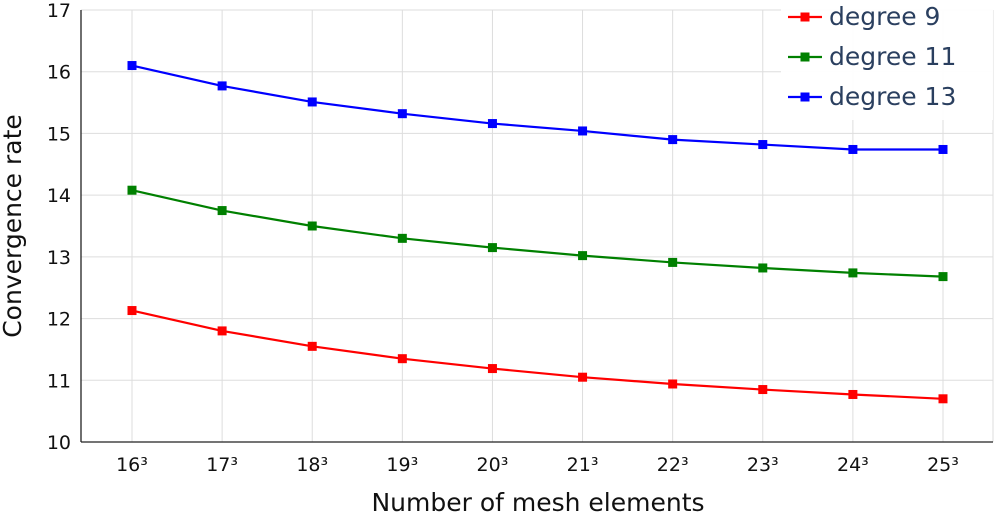 This screenshot has height=514, width=996. Describe the element at coordinates (59, 11) in the screenshot. I see `y-tick-label: 17` at that location.